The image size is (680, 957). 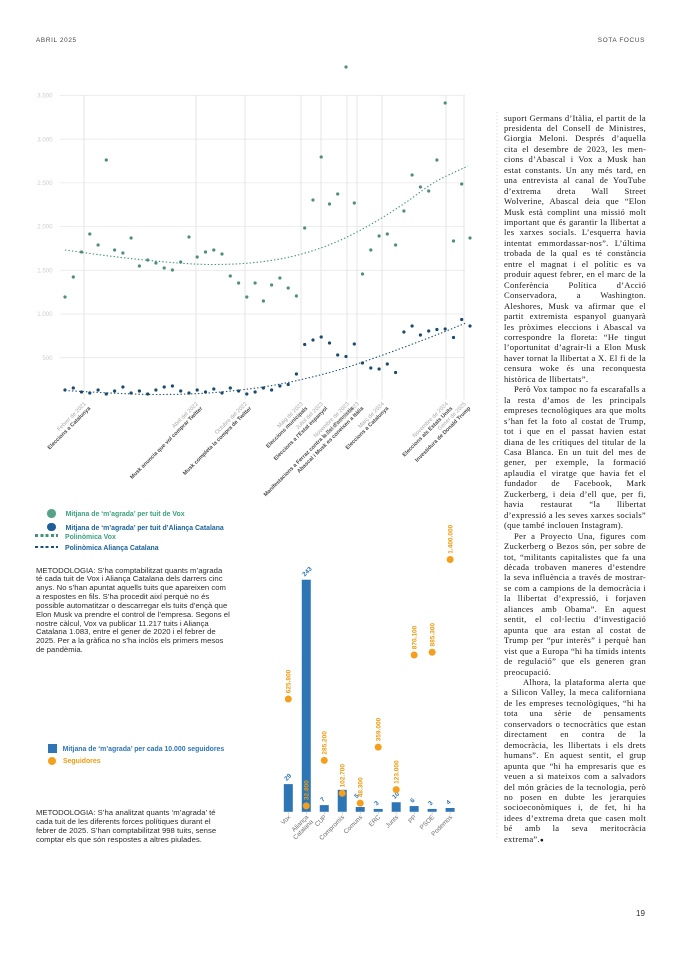 What do you see at coordinates (45, 183) in the screenshot?
I see `svg-text: 2.500` at bounding box center [45, 183].